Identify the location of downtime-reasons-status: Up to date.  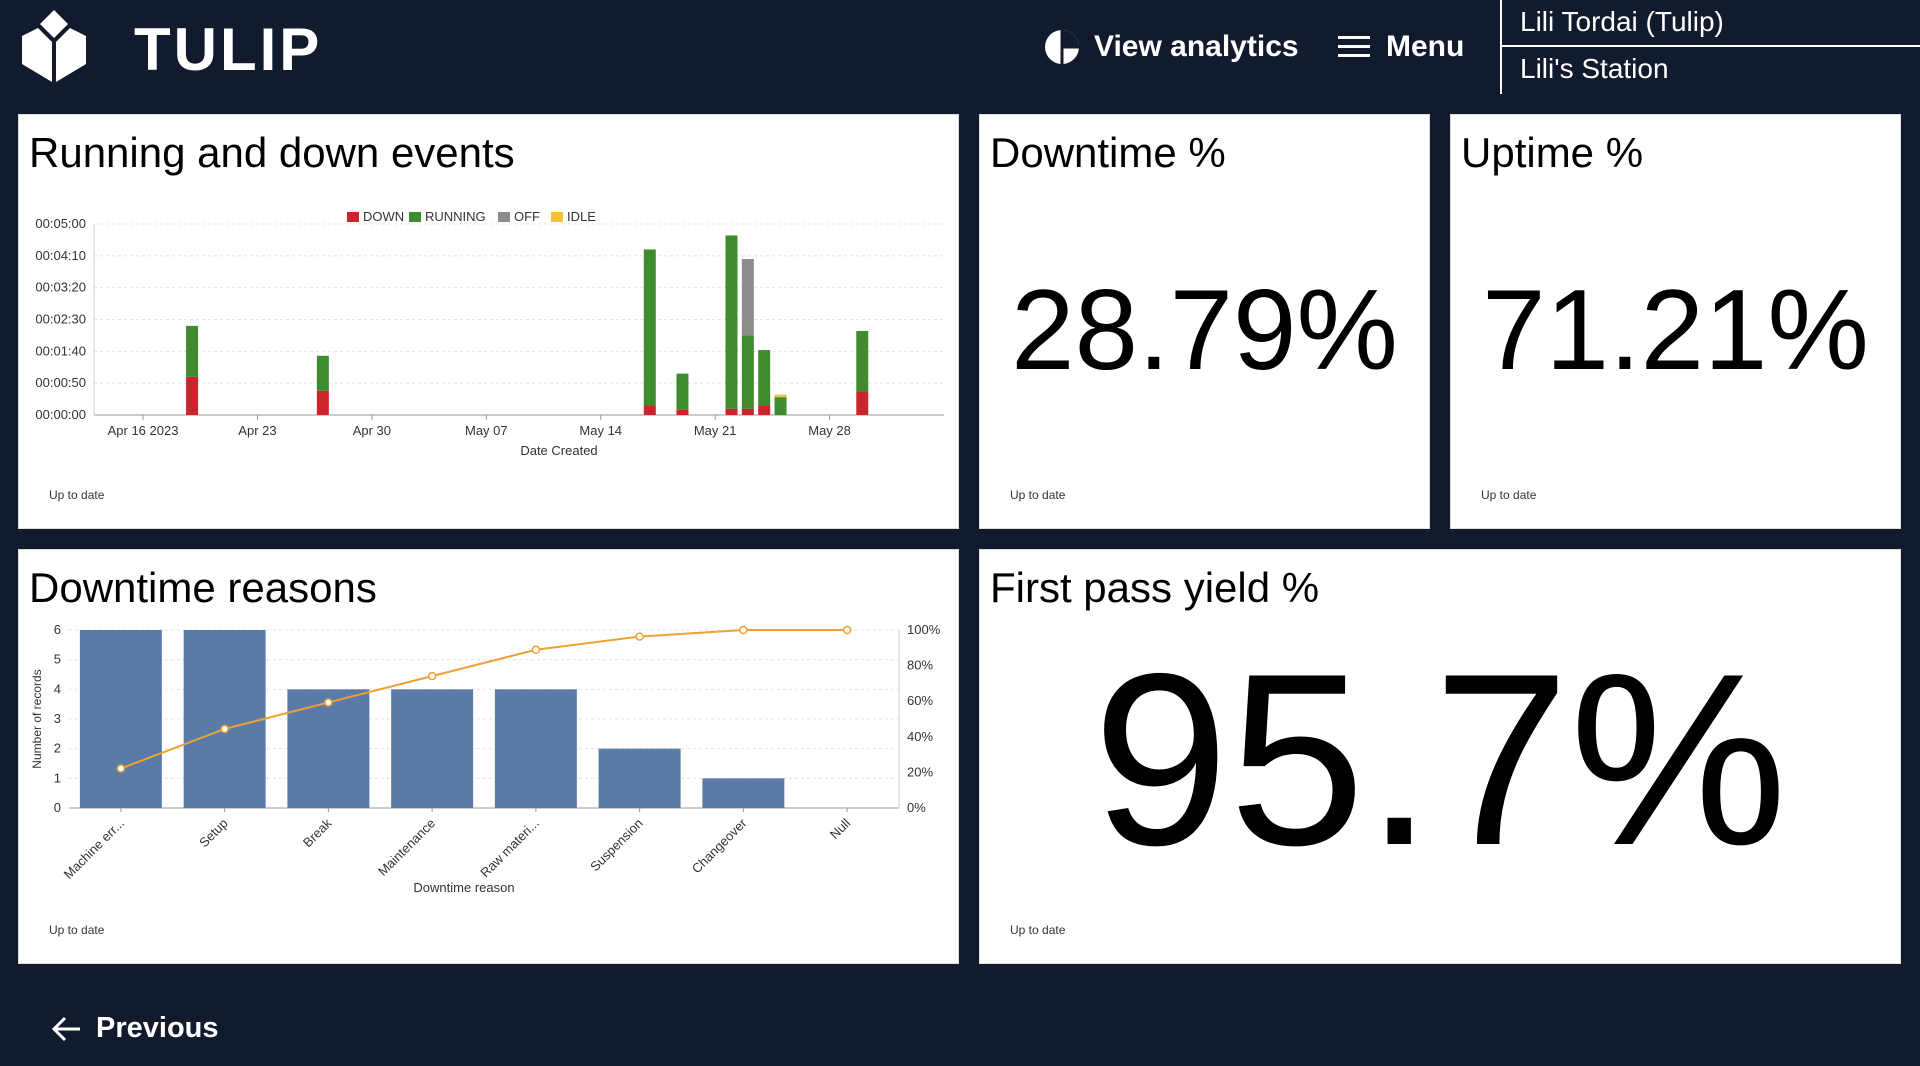
(77, 930).